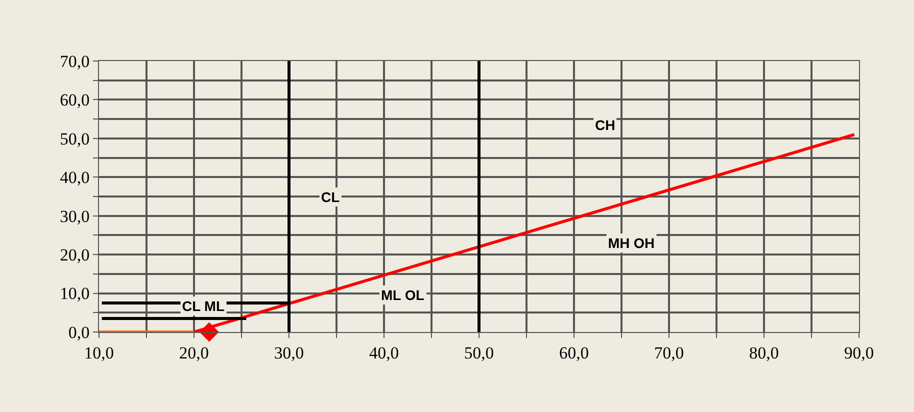  What do you see at coordinates (75, 294) in the screenshot?
I see `y-tick-label: 10,0` at bounding box center [75, 294].